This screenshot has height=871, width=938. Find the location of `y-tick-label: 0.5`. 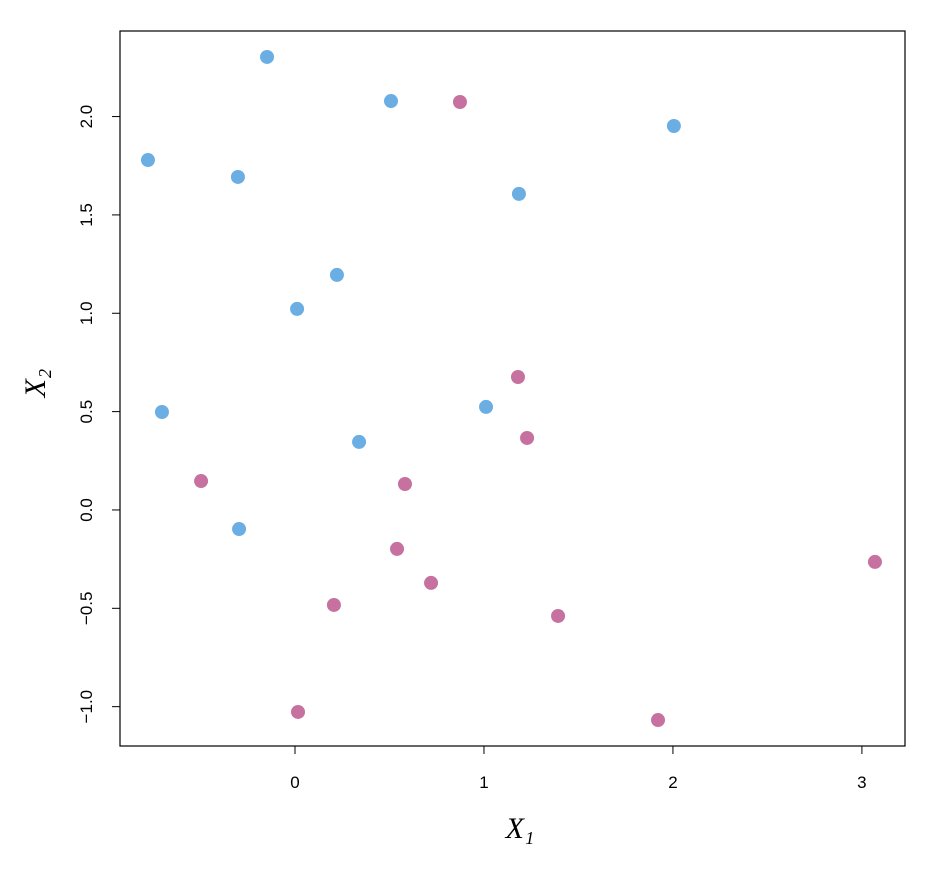

y-tick-label: 0.5 is located at coordinates (86, 412).